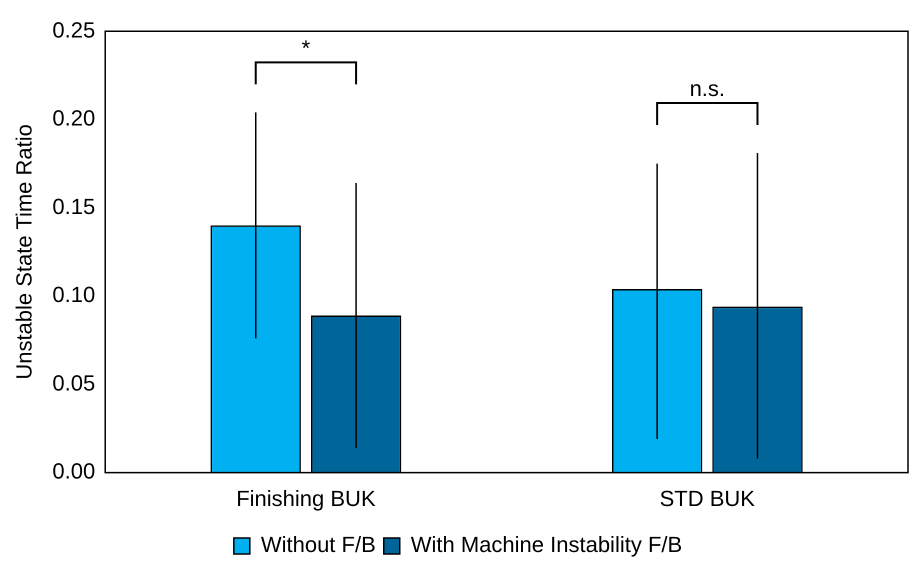 The width and height of the screenshot is (920, 575). Describe the element at coordinates (74, 471) in the screenshot. I see `y-tick-label: 0.00` at that location.